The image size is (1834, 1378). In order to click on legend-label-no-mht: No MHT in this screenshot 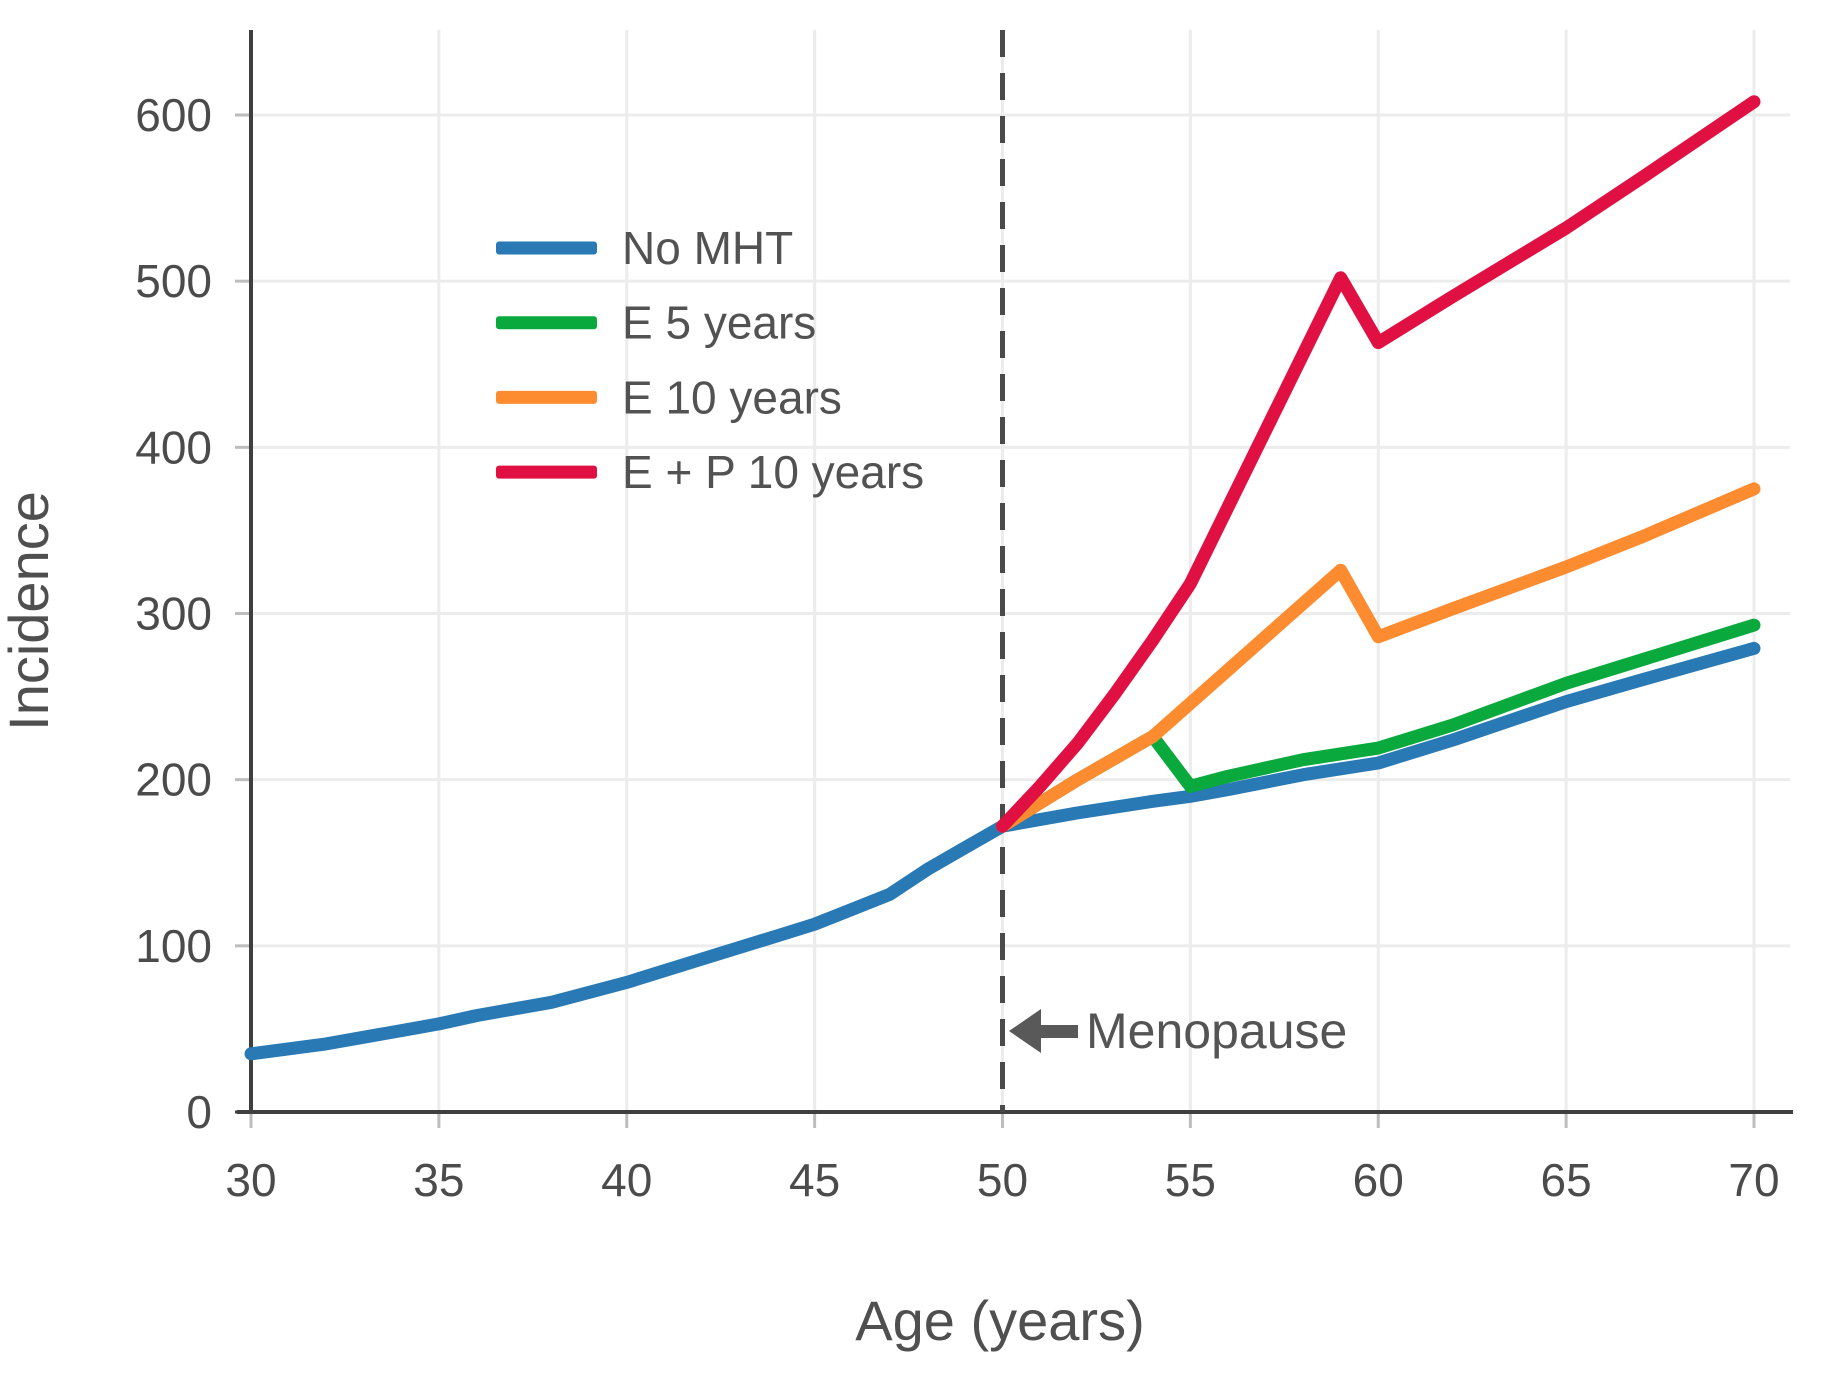, I will do `click(707, 248)`.